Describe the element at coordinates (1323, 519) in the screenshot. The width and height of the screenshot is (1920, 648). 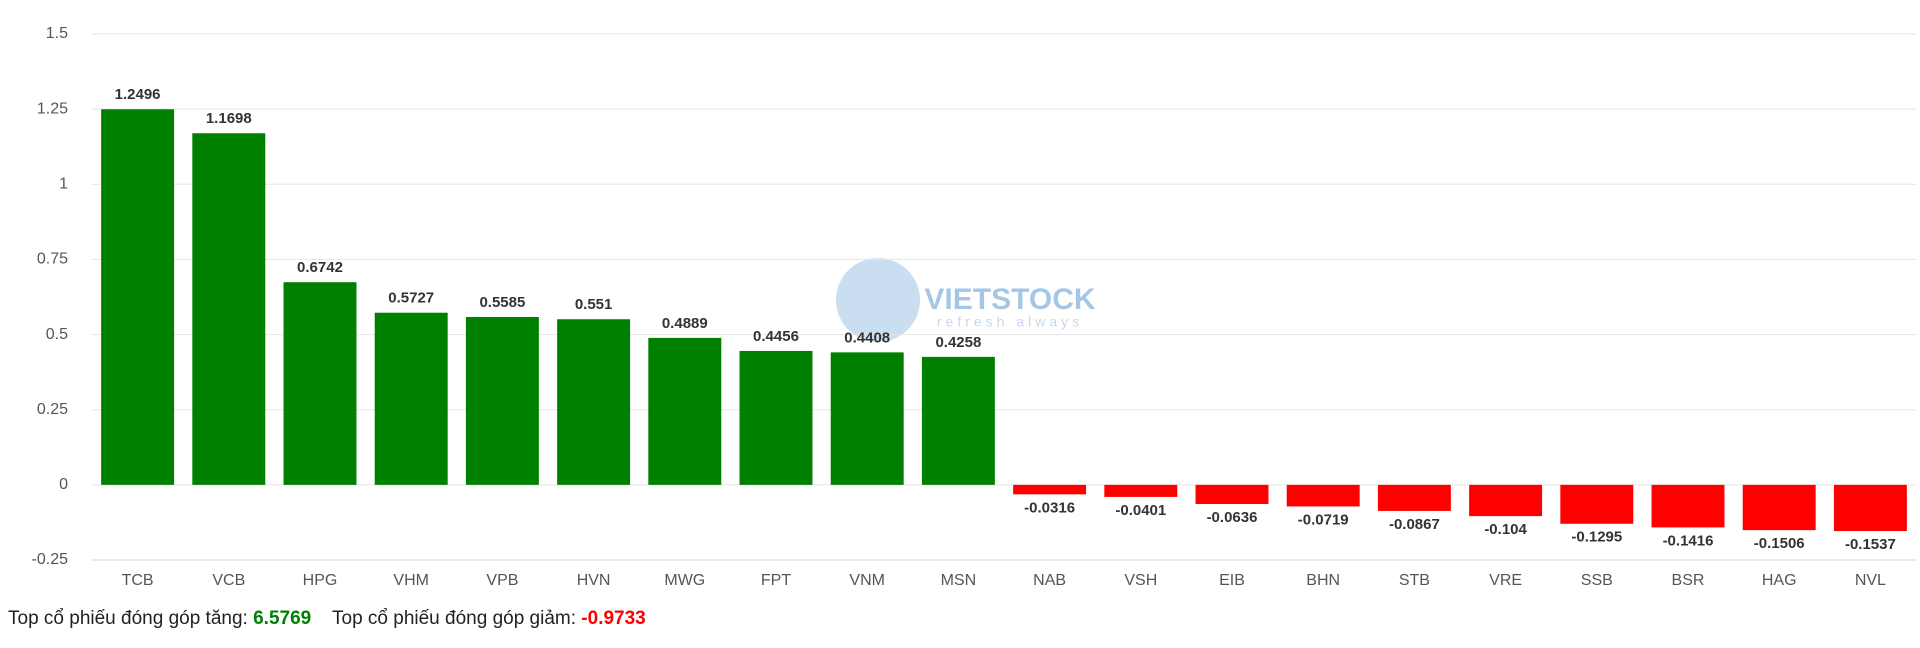
I see `value-label: -0.0719` at that location.